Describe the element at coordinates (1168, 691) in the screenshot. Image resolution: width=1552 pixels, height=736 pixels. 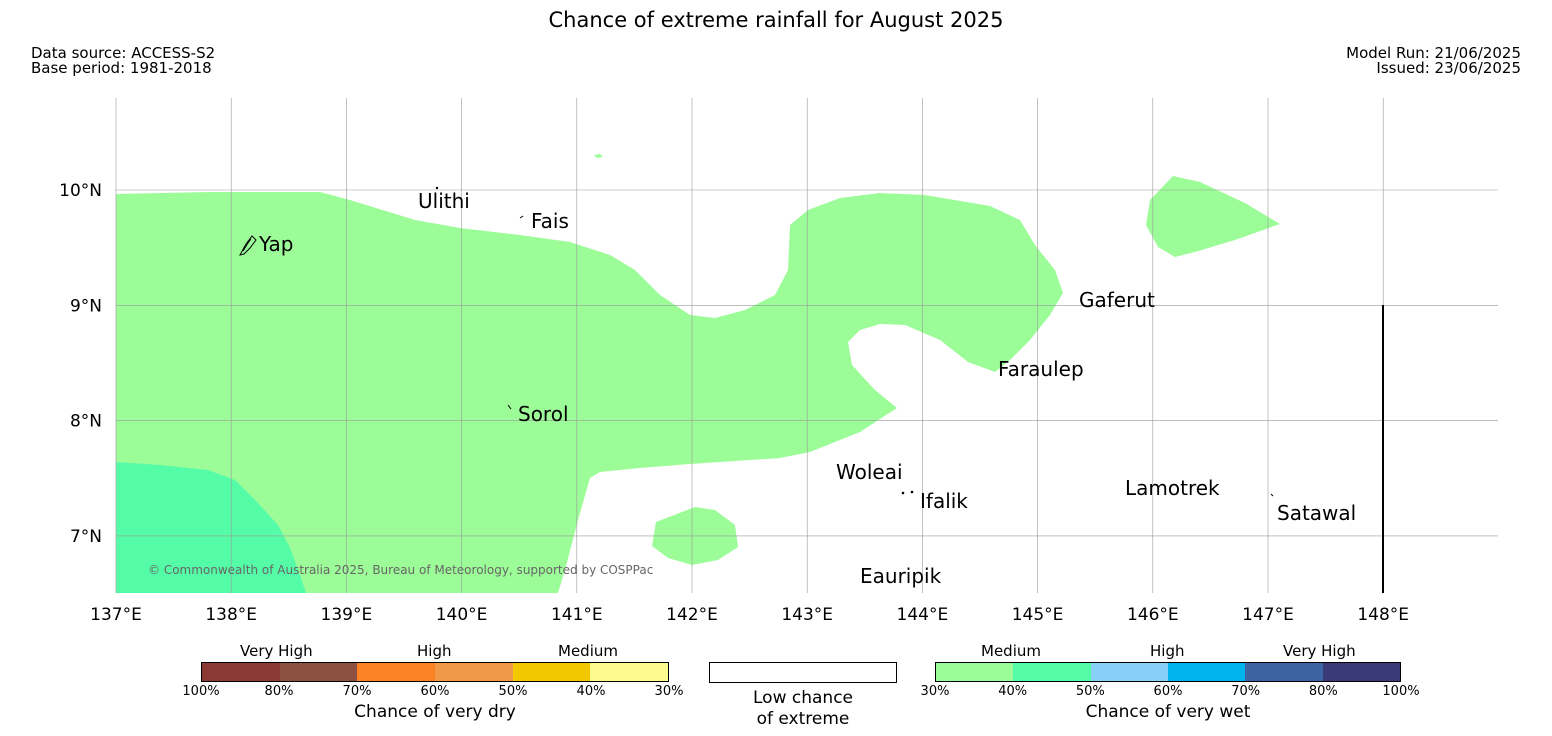
I see `wet-tick-label: 60%` at that location.